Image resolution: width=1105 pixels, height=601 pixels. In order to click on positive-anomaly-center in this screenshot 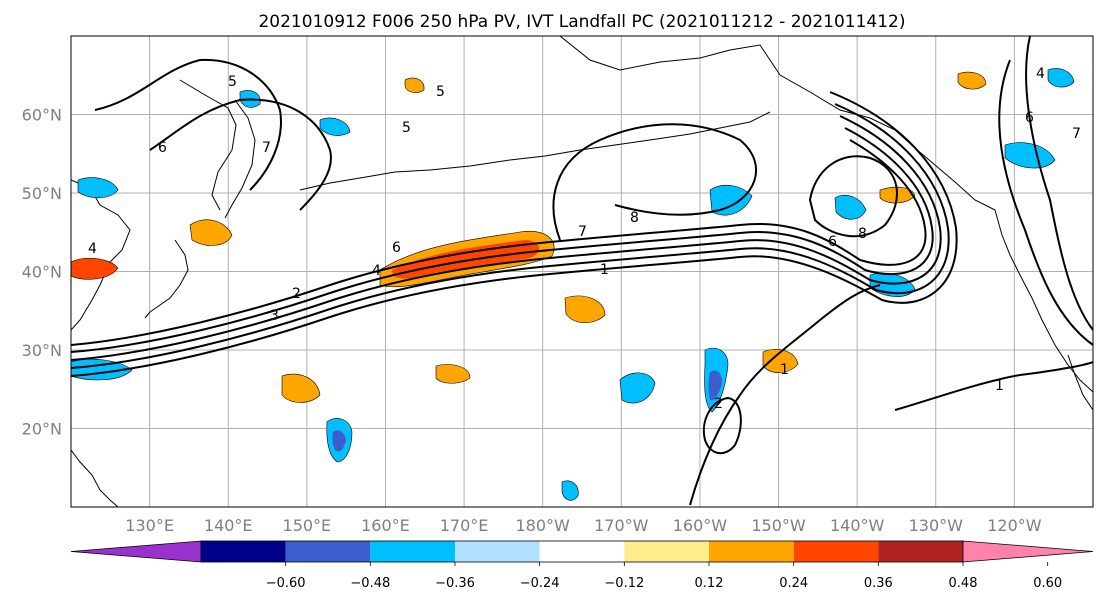, I will do `click(585, 309)`.